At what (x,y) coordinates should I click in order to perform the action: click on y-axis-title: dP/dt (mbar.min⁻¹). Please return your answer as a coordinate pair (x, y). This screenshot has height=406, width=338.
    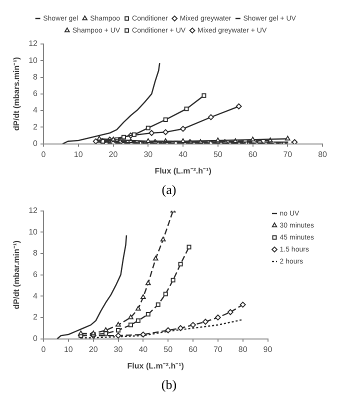
    Looking at the image, I should click on (17, 275).